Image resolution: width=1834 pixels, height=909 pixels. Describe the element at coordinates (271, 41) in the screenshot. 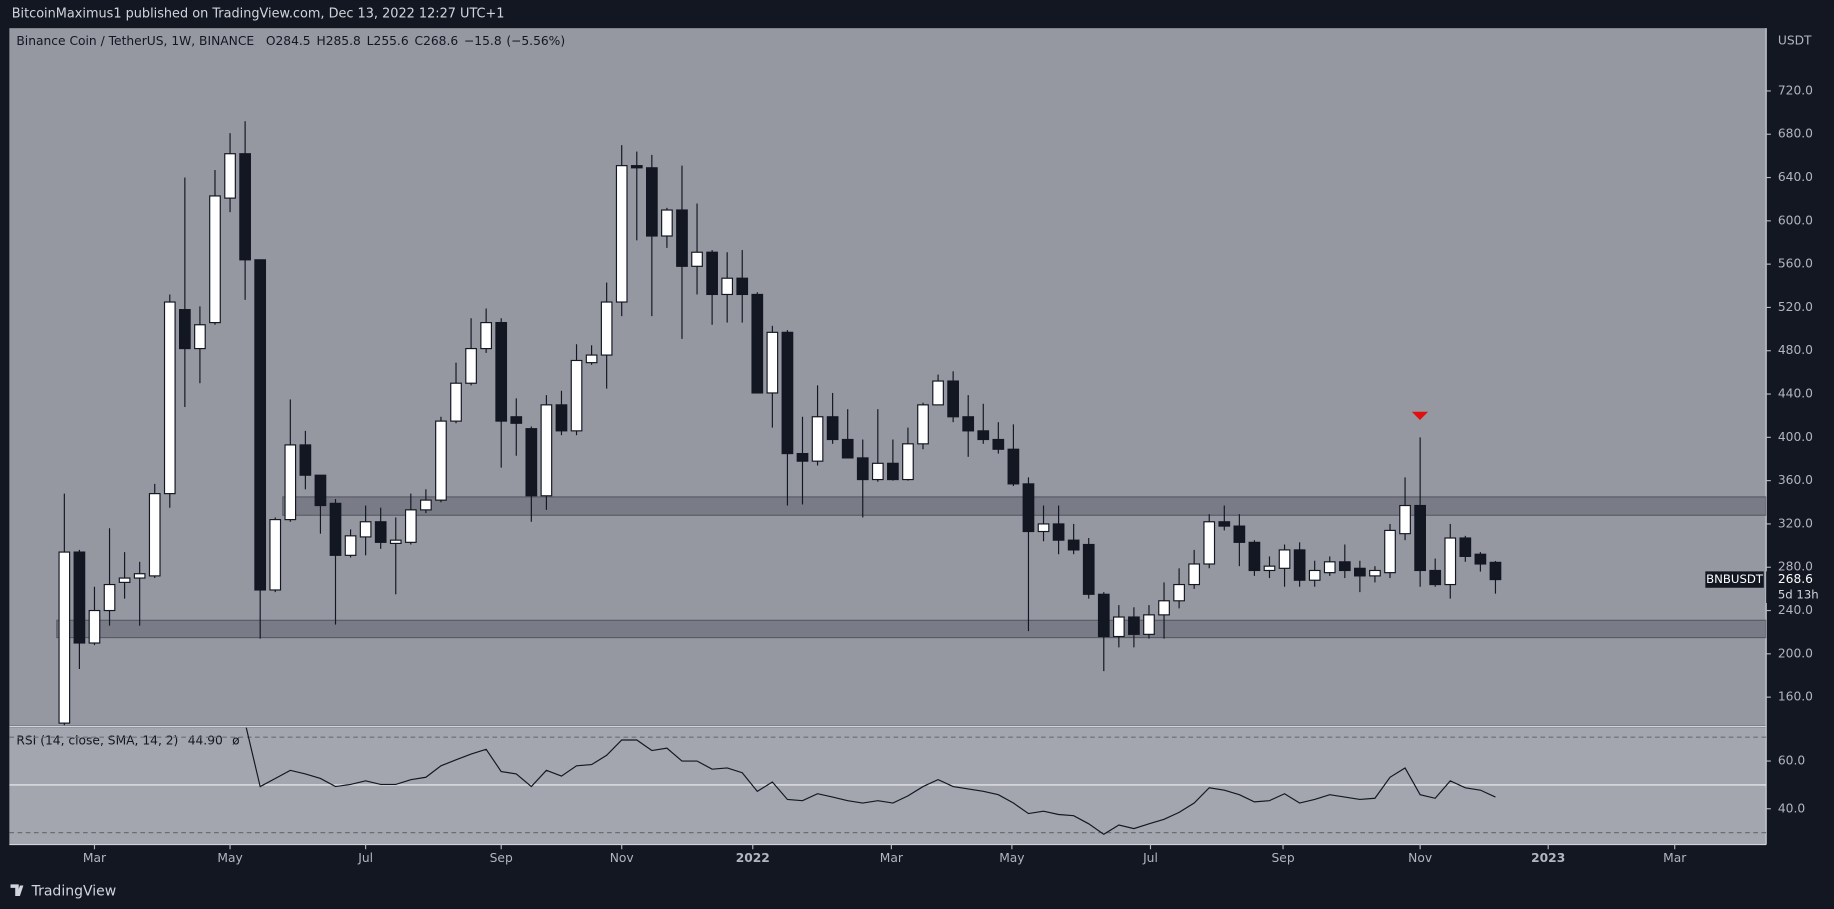

I see `ohlc-key: O` at that location.